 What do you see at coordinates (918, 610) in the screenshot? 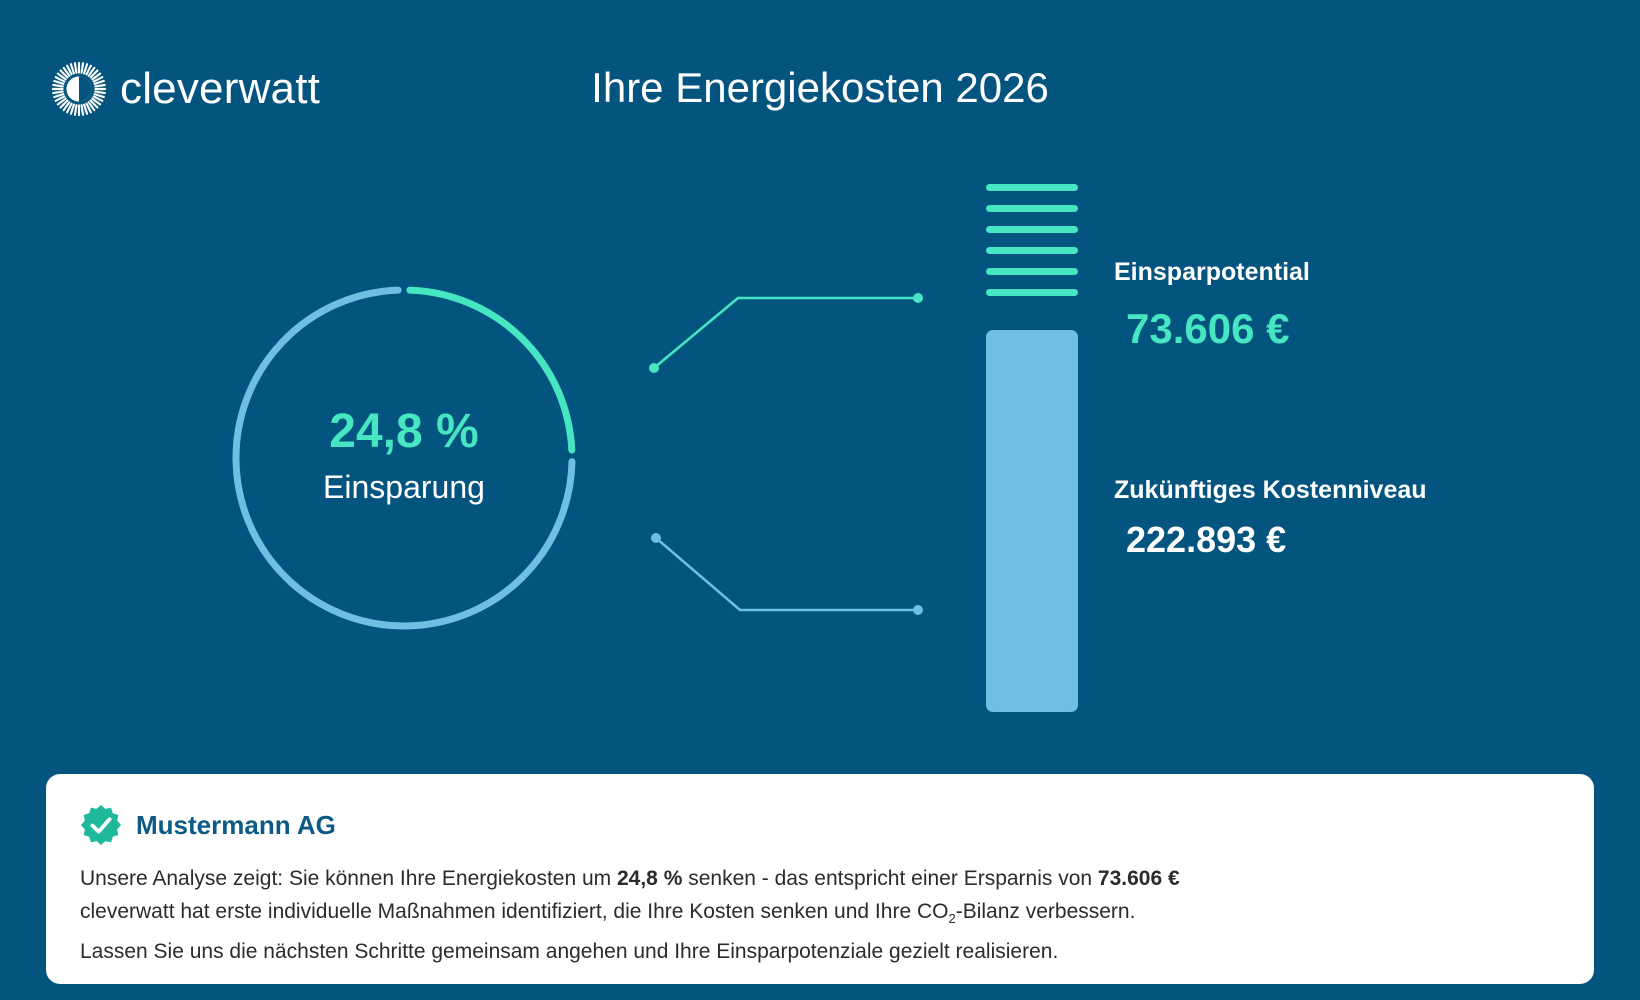
I see `connector-bottom-end-dot` at bounding box center [918, 610].